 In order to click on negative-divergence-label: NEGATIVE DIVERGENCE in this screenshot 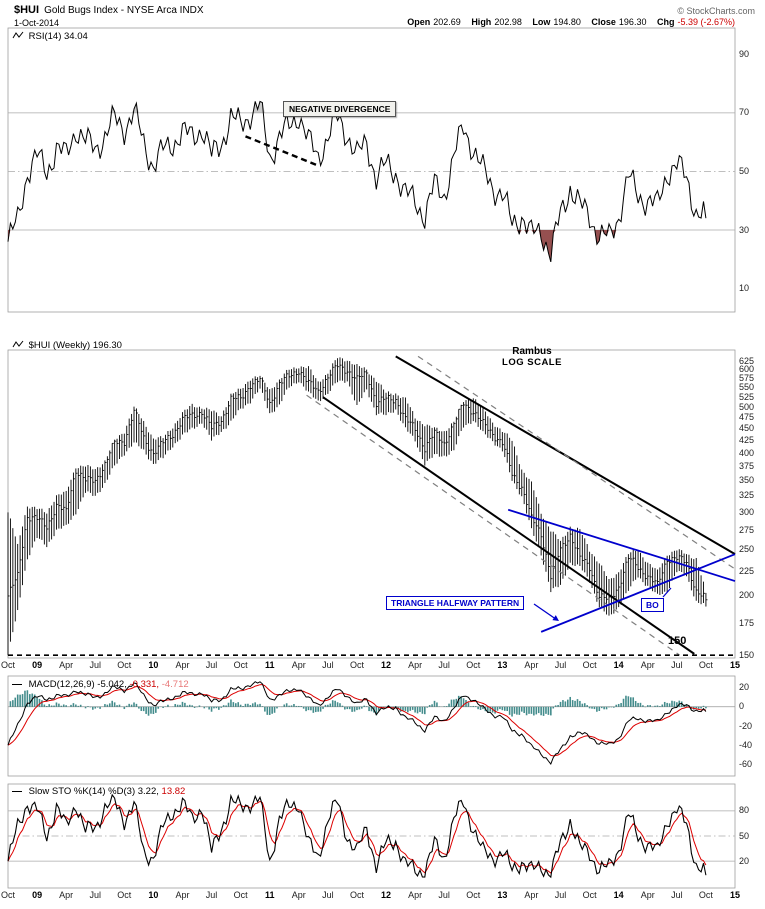, I will do `click(340, 109)`.